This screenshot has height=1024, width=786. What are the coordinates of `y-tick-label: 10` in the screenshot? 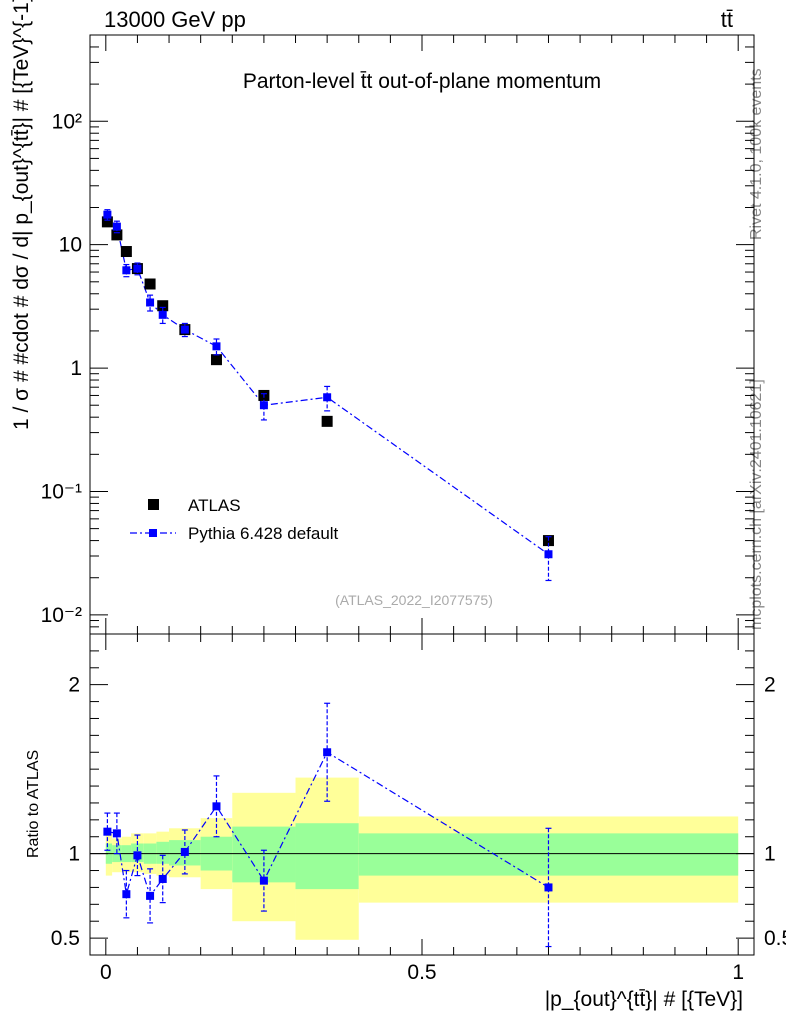 It's located at (70, 245).